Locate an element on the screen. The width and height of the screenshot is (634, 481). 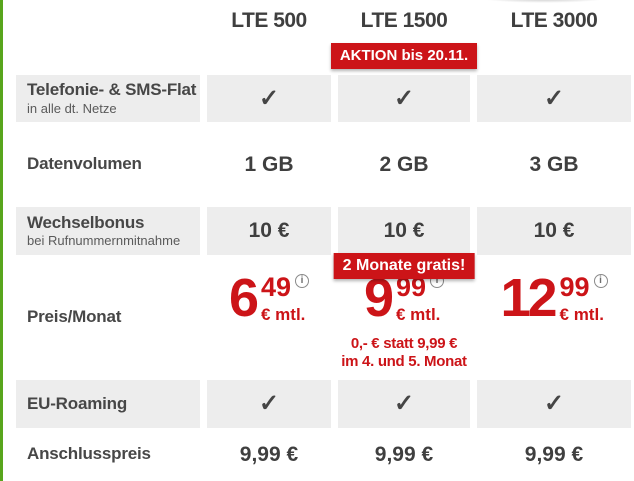
promo-line-1: 0,- € statt 9,99 € is located at coordinates (404, 343).